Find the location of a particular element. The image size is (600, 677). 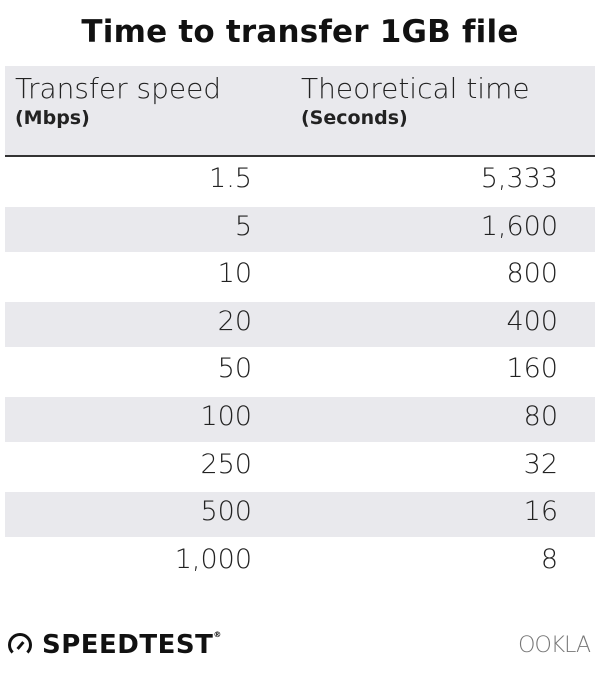

ookla-logo: OOKLA is located at coordinates (554, 645).